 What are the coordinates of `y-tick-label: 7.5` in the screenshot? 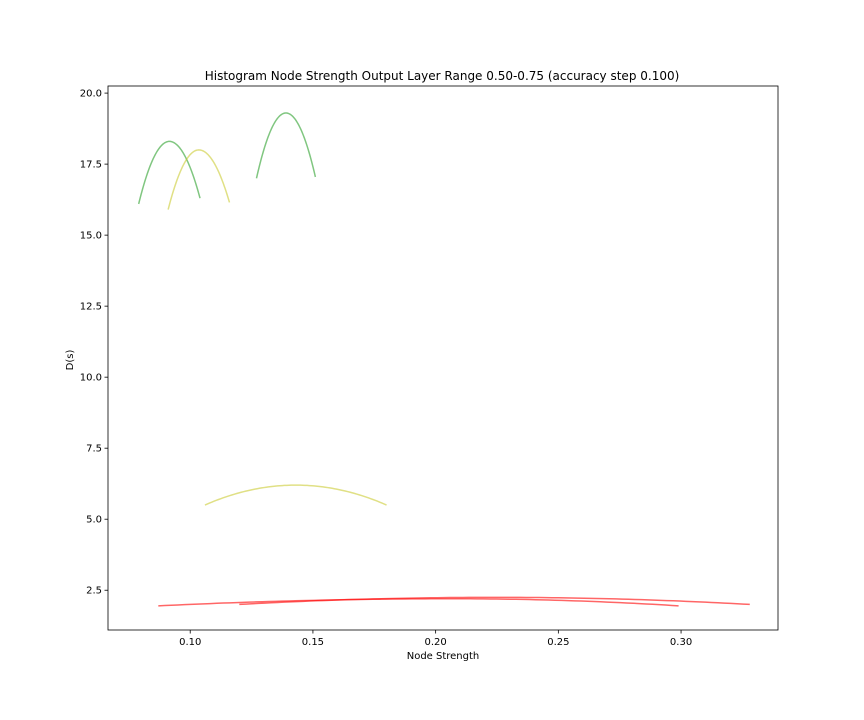 It's located at (94, 449).